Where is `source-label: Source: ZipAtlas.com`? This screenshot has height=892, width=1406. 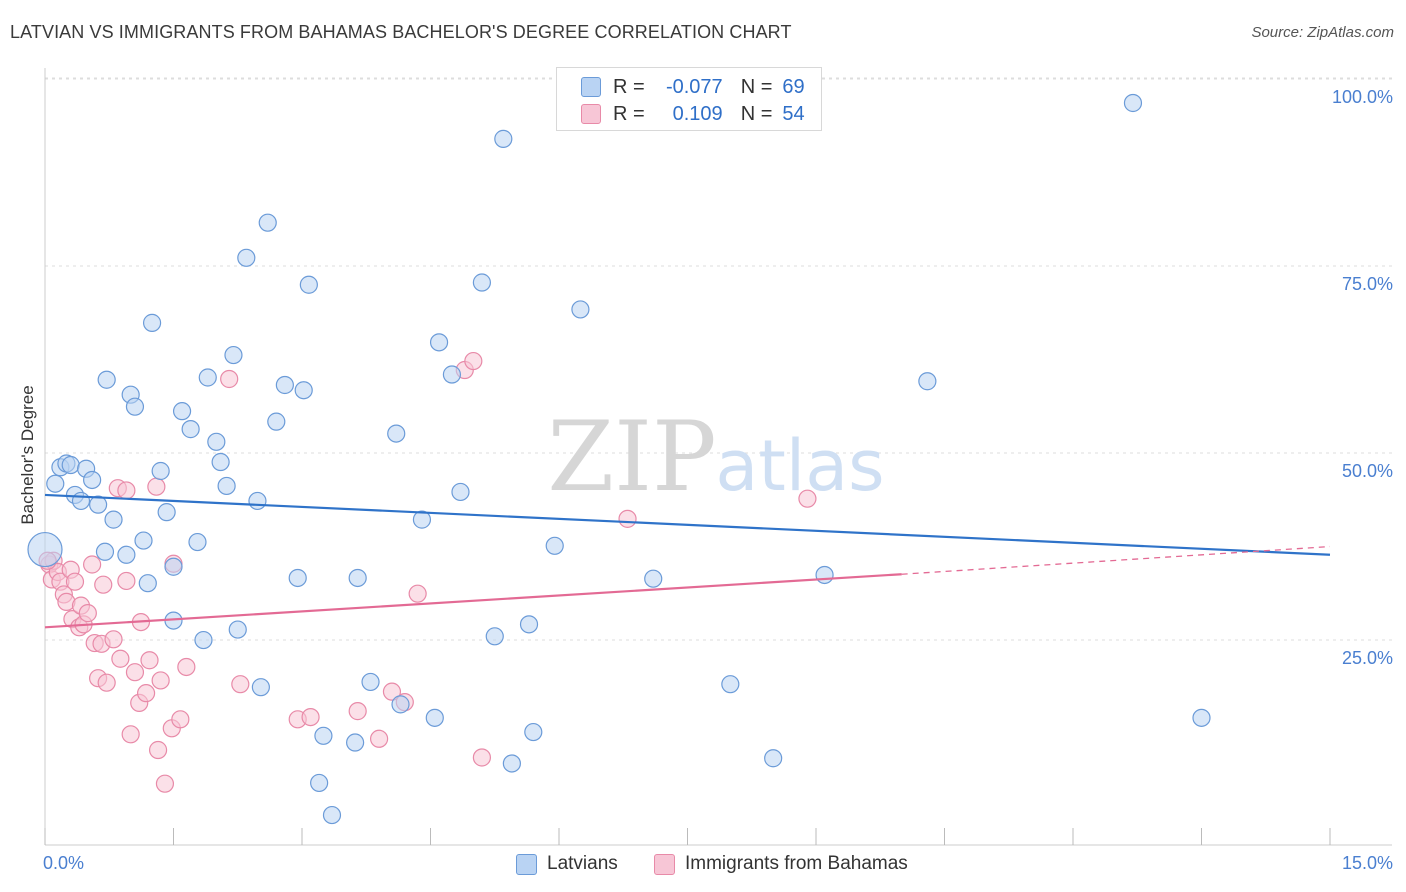
source-label: Source: ZipAtlas.com is located at coordinates (1322, 32).